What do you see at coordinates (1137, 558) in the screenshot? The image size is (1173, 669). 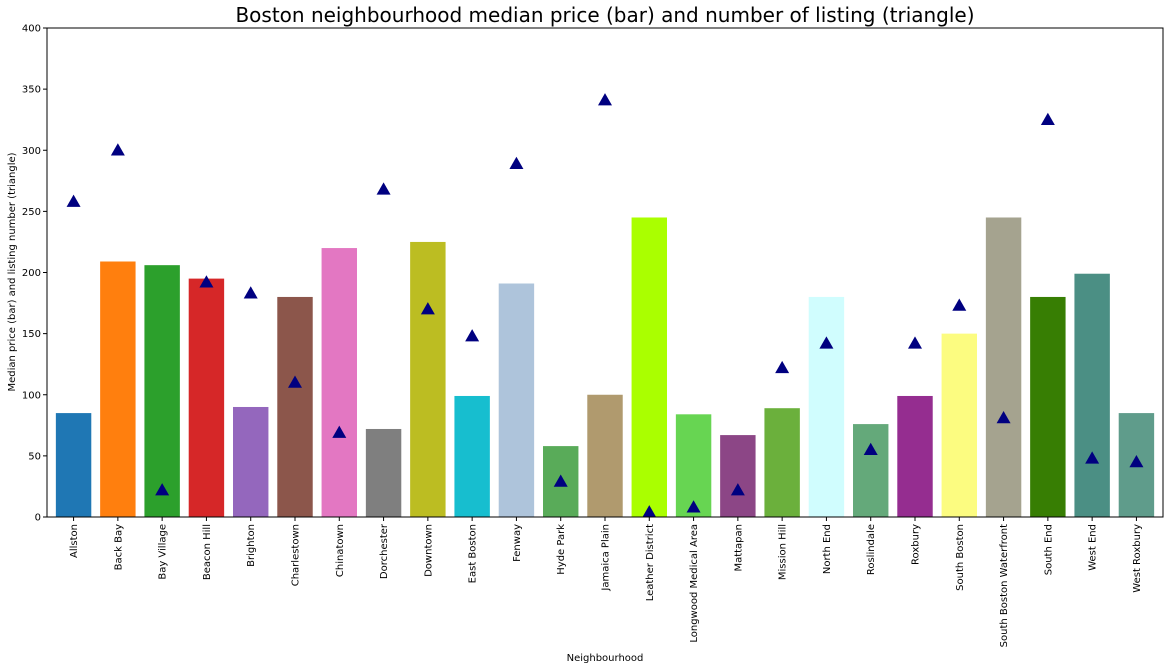 I see `x-tick-label: West Roxbury` at bounding box center [1137, 558].